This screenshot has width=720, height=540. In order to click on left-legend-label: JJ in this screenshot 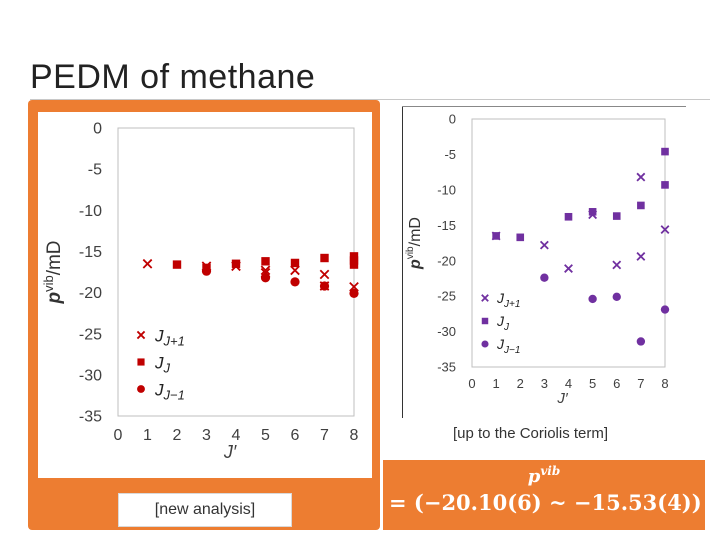, I will do `click(162, 364)`.